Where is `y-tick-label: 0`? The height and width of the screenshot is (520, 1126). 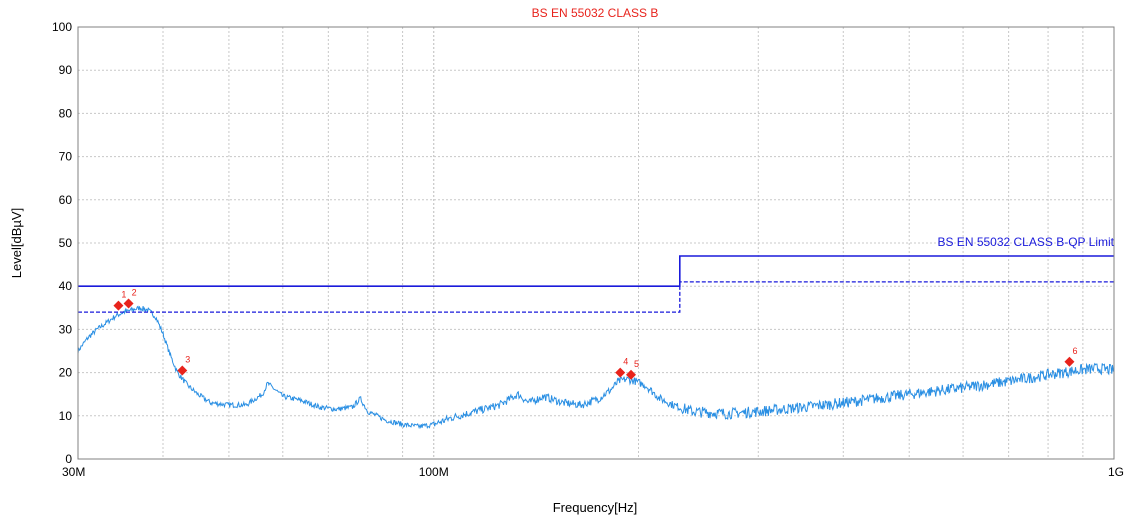 y-tick-label: 0 is located at coordinates (68, 459).